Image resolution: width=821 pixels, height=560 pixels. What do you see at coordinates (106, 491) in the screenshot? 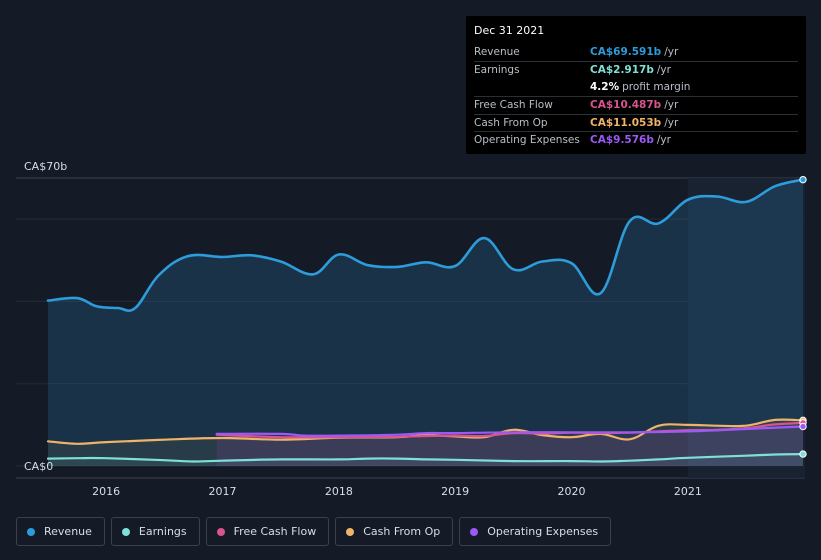
I see `x-tick-label: 2016` at bounding box center [106, 491].